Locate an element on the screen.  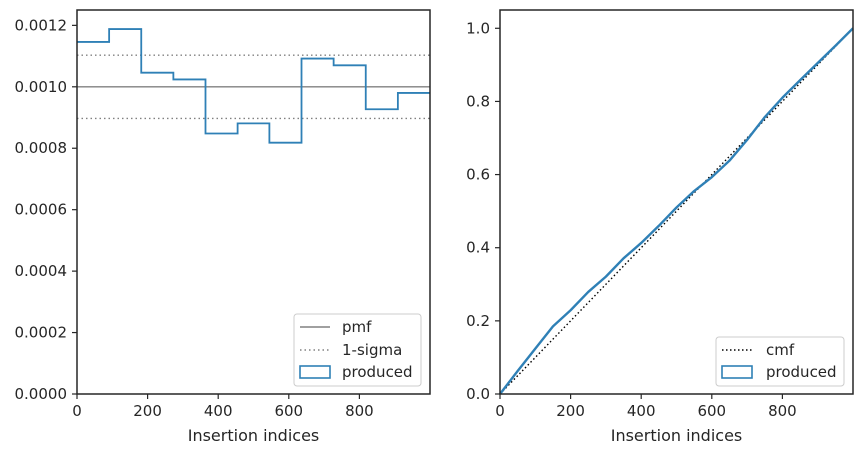
pmf-x-axis-label: Insertion indices is located at coordinates (254, 435).